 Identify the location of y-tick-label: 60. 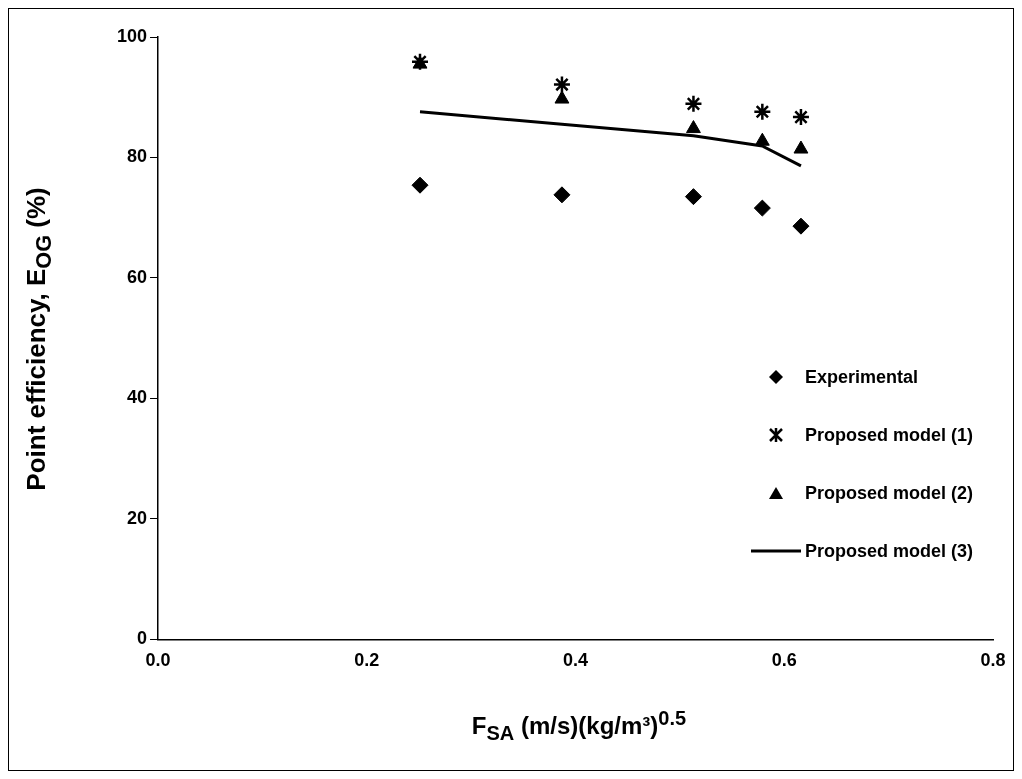
(137, 276).